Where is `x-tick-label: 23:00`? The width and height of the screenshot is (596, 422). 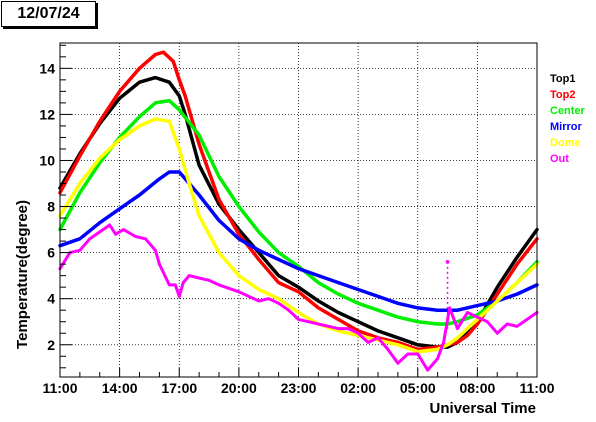 x-tick-label: 23:00 is located at coordinates (299, 388).